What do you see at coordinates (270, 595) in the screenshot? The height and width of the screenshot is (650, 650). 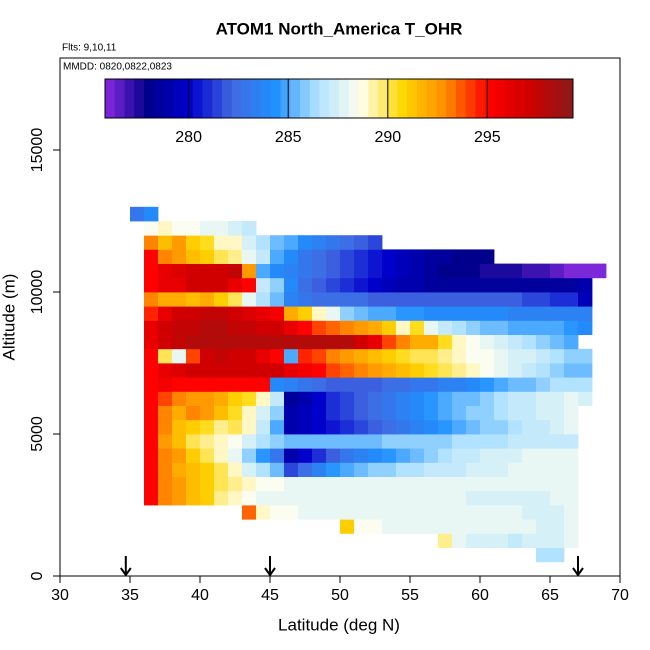 I see `x-tick-label: 45` at bounding box center [270, 595].